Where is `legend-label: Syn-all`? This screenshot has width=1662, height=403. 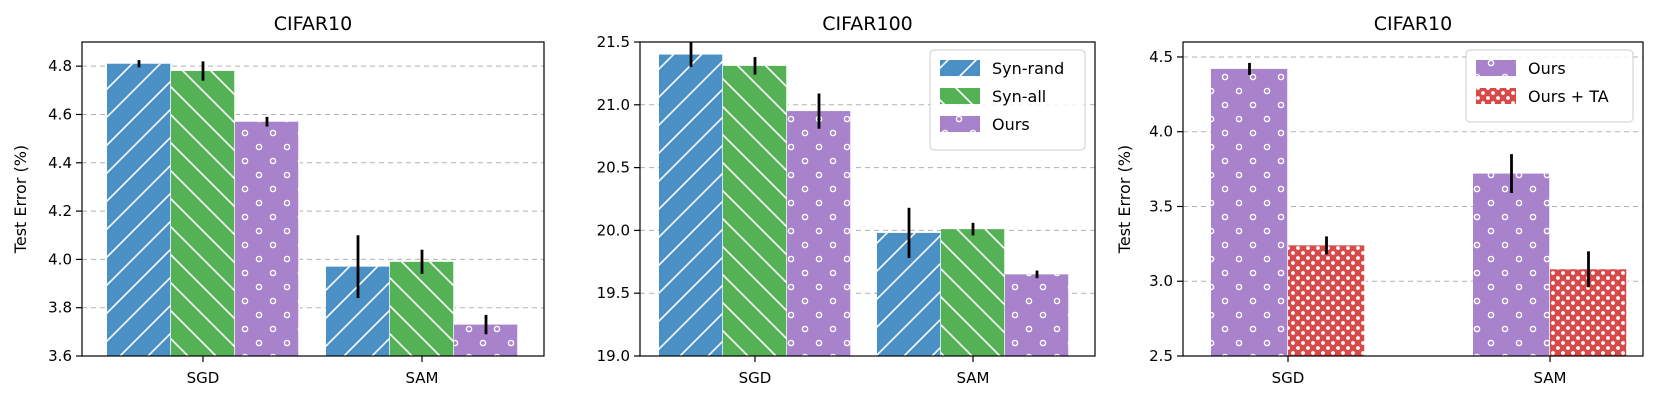
legend-label: Syn-all is located at coordinates (1019, 96).